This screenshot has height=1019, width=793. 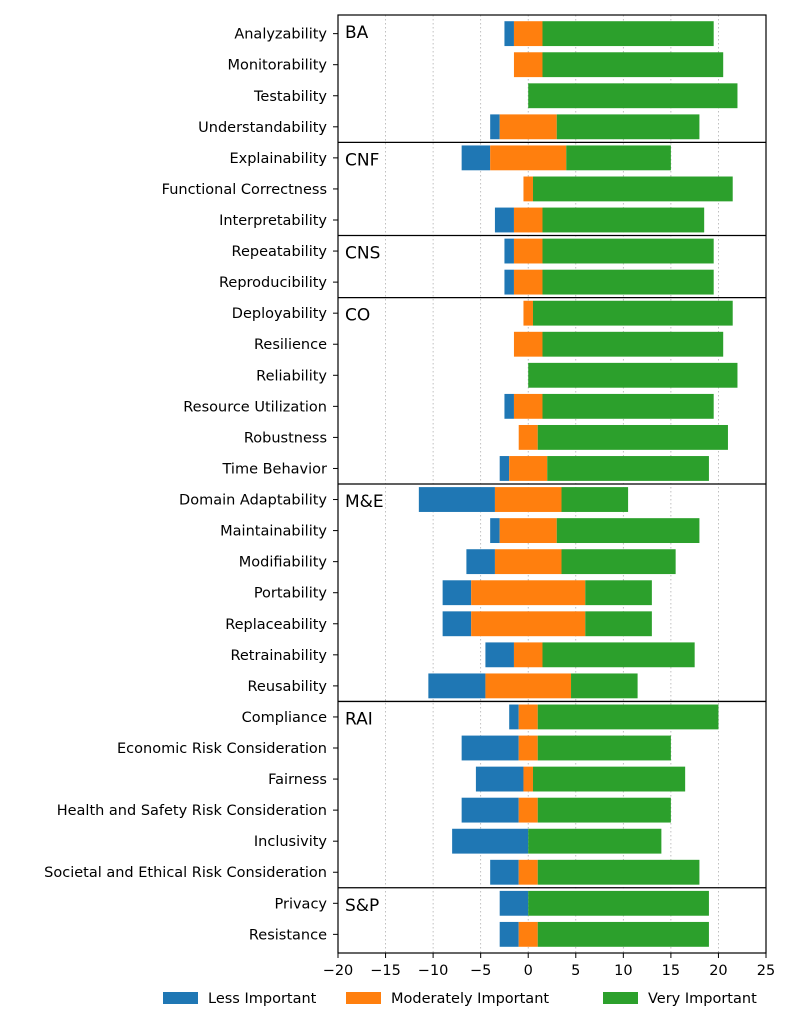 I want to click on category-label: Privacy, so click(x=301, y=904).